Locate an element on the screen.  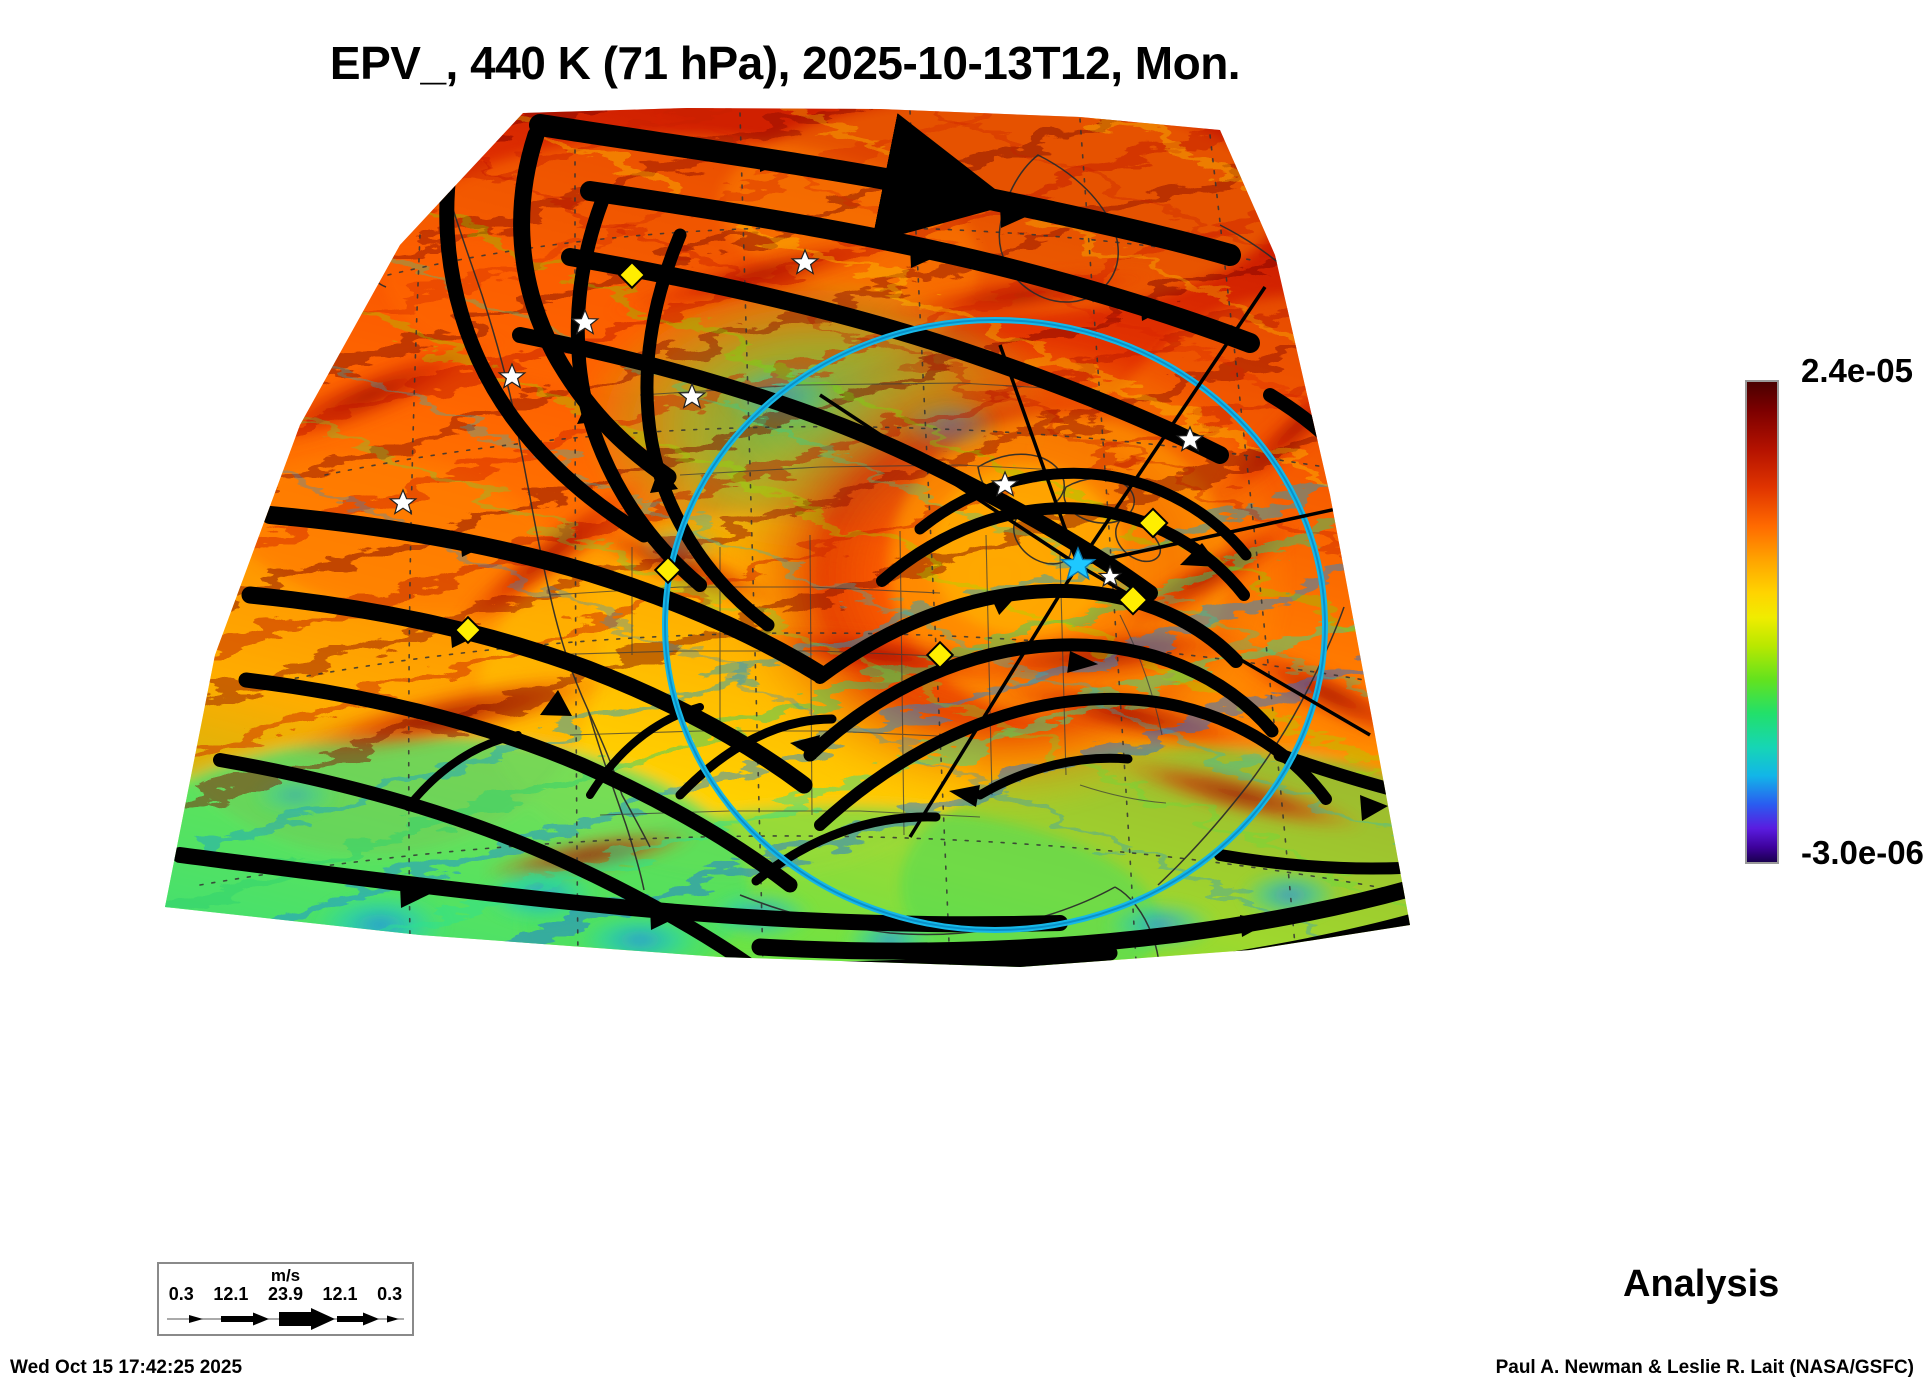
analysis-label: Analysis is located at coordinates (1701, 1284).